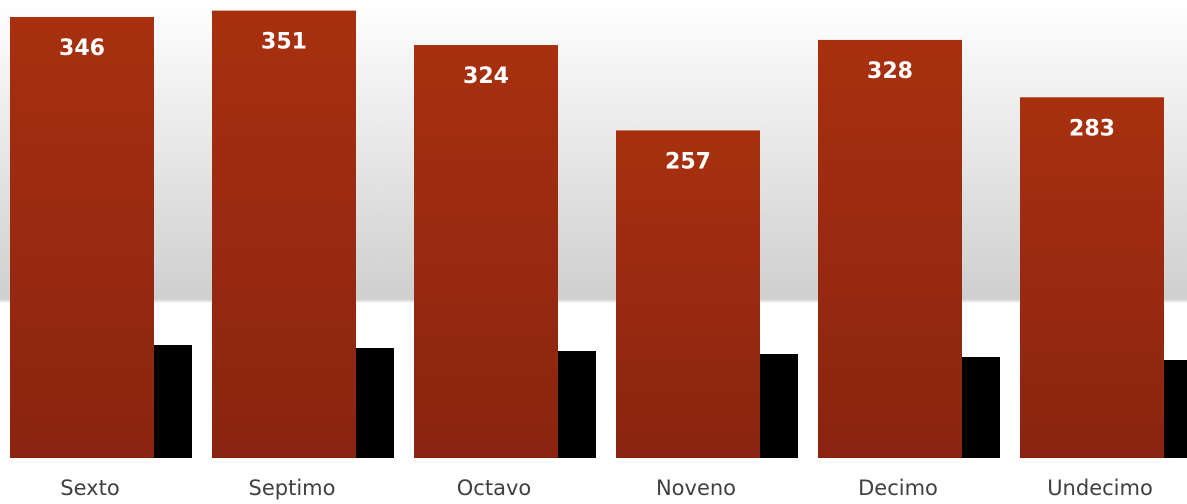 The width and height of the screenshot is (1187, 504). Describe the element at coordinates (688, 294) in the screenshot. I see `bar-noveno` at that location.